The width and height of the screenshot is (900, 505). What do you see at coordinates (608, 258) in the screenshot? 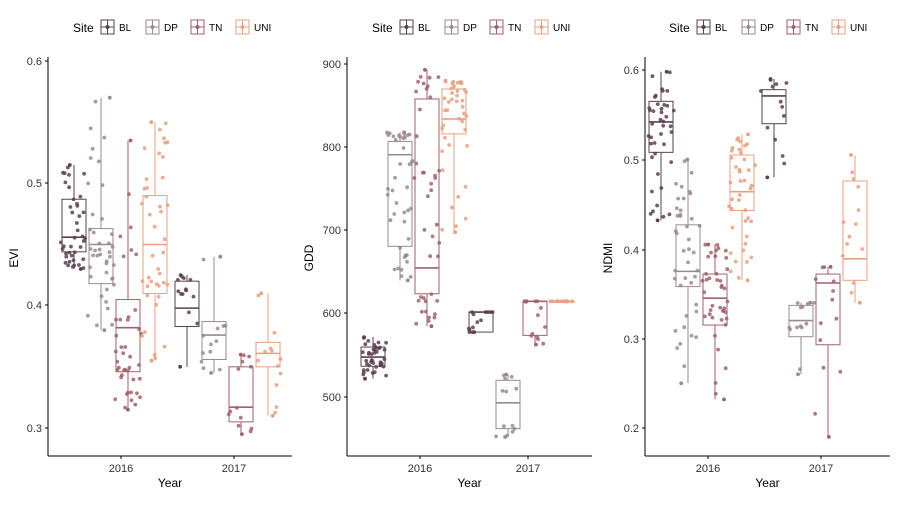
I see `y-axis-label: NDMI` at bounding box center [608, 258].